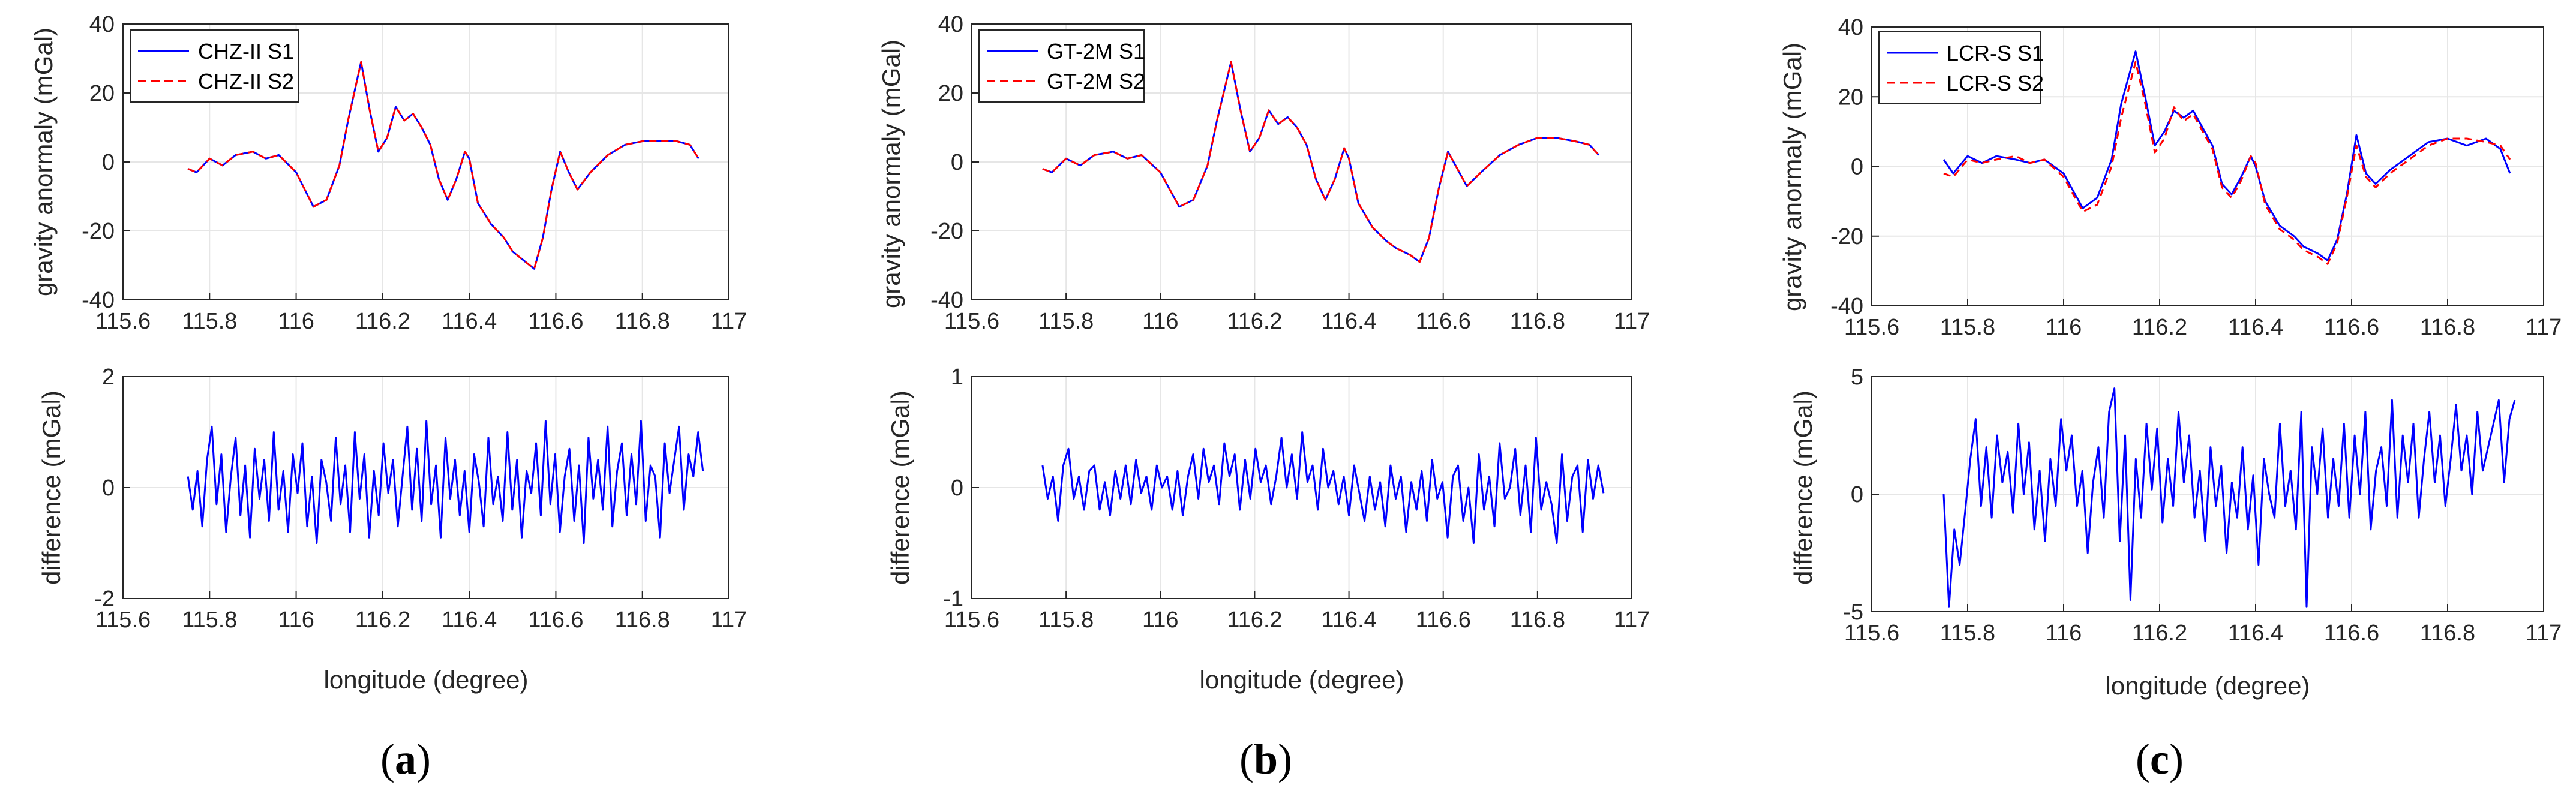 This screenshot has width=2576, height=791. Describe the element at coordinates (1996, 83) in the screenshot. I see `legend-label-s2: LCR-S S2` at that location.